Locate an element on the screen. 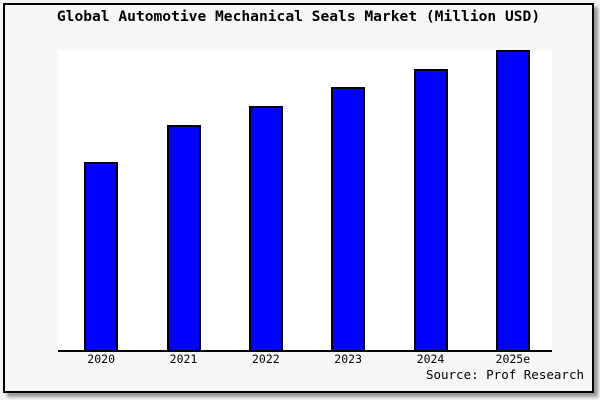 The image size is (600, 400). x-axis-line is located at coordinates (305, 351).